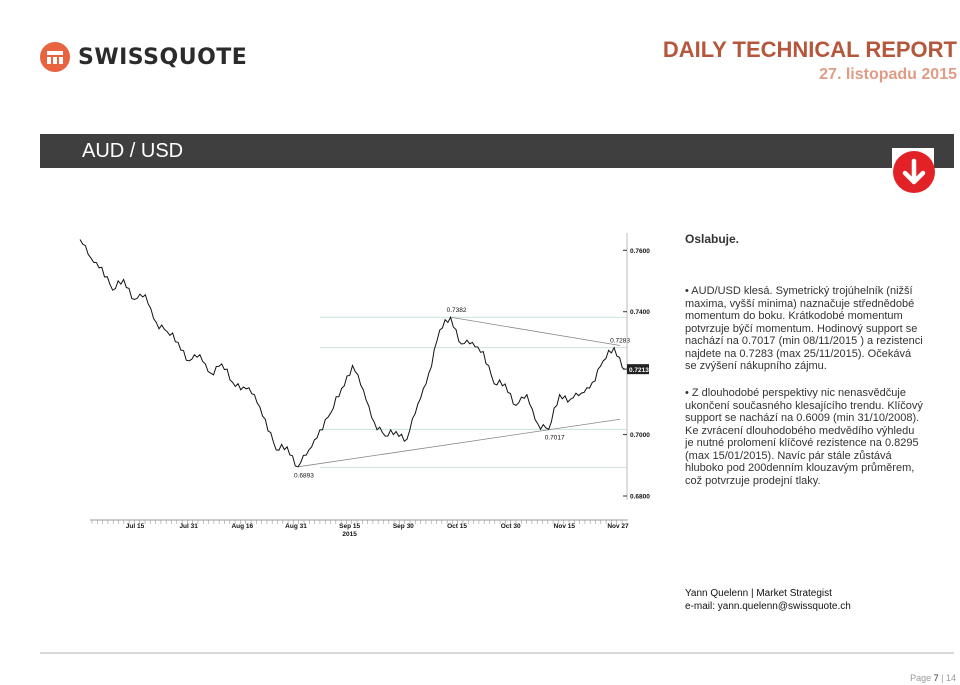  I want to click on y-tick-label: 0.6800, so click(640, 497).